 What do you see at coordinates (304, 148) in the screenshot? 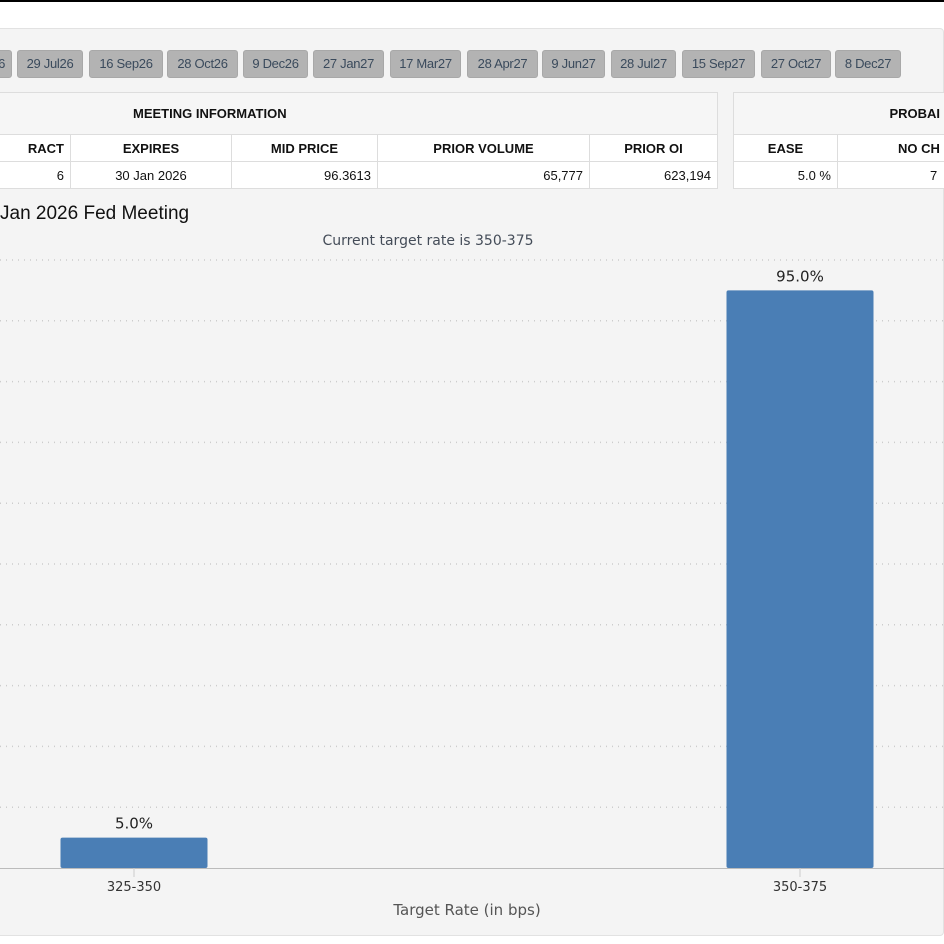
I see `col-mid-price: MID PRICE` at bounding box center [304, 148].